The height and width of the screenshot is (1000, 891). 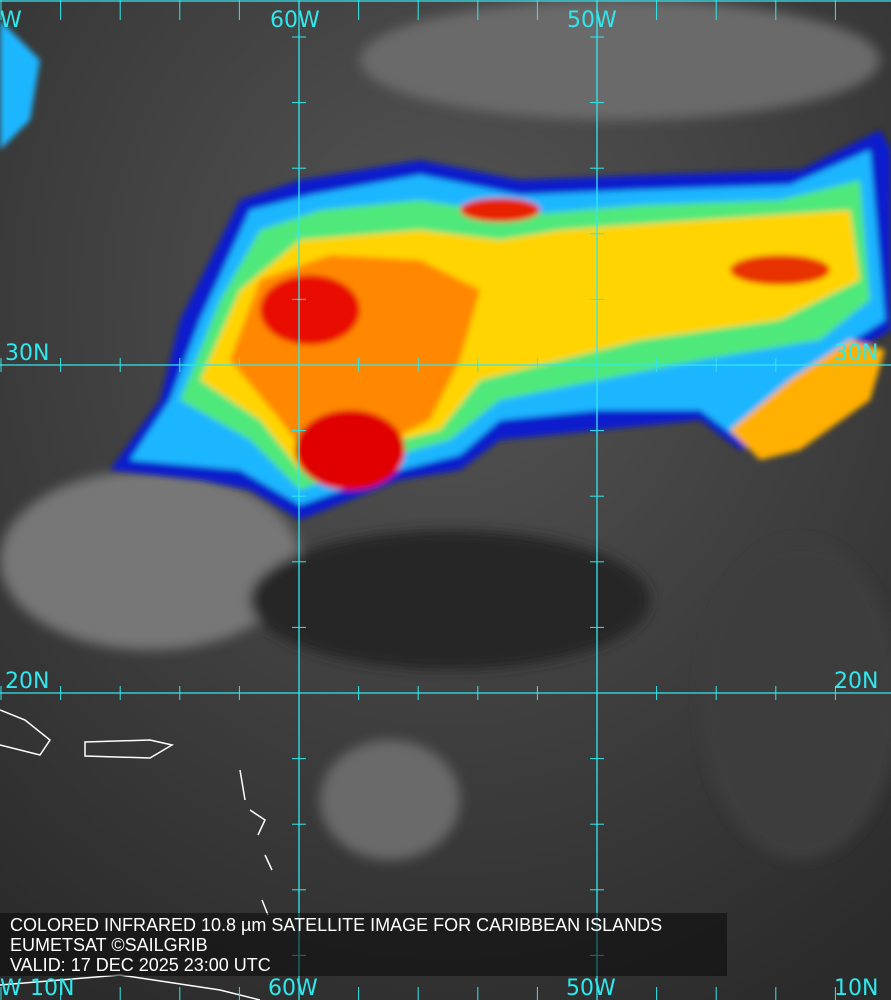 I want to click on longitude-label-top-60w: 60W, so click(x=295, y=20).